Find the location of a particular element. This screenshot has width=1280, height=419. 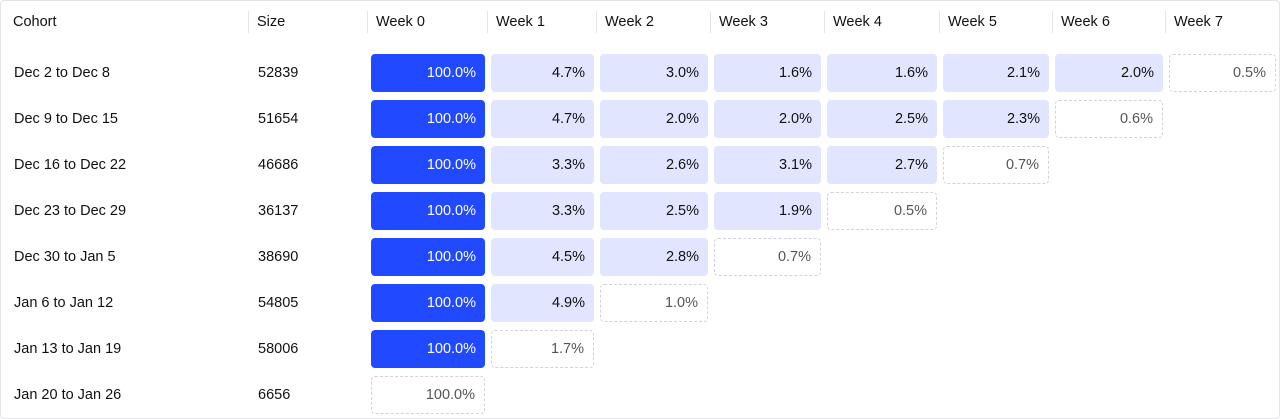

column-header-week-3: Week 3 is located at coordinates (743, 22).